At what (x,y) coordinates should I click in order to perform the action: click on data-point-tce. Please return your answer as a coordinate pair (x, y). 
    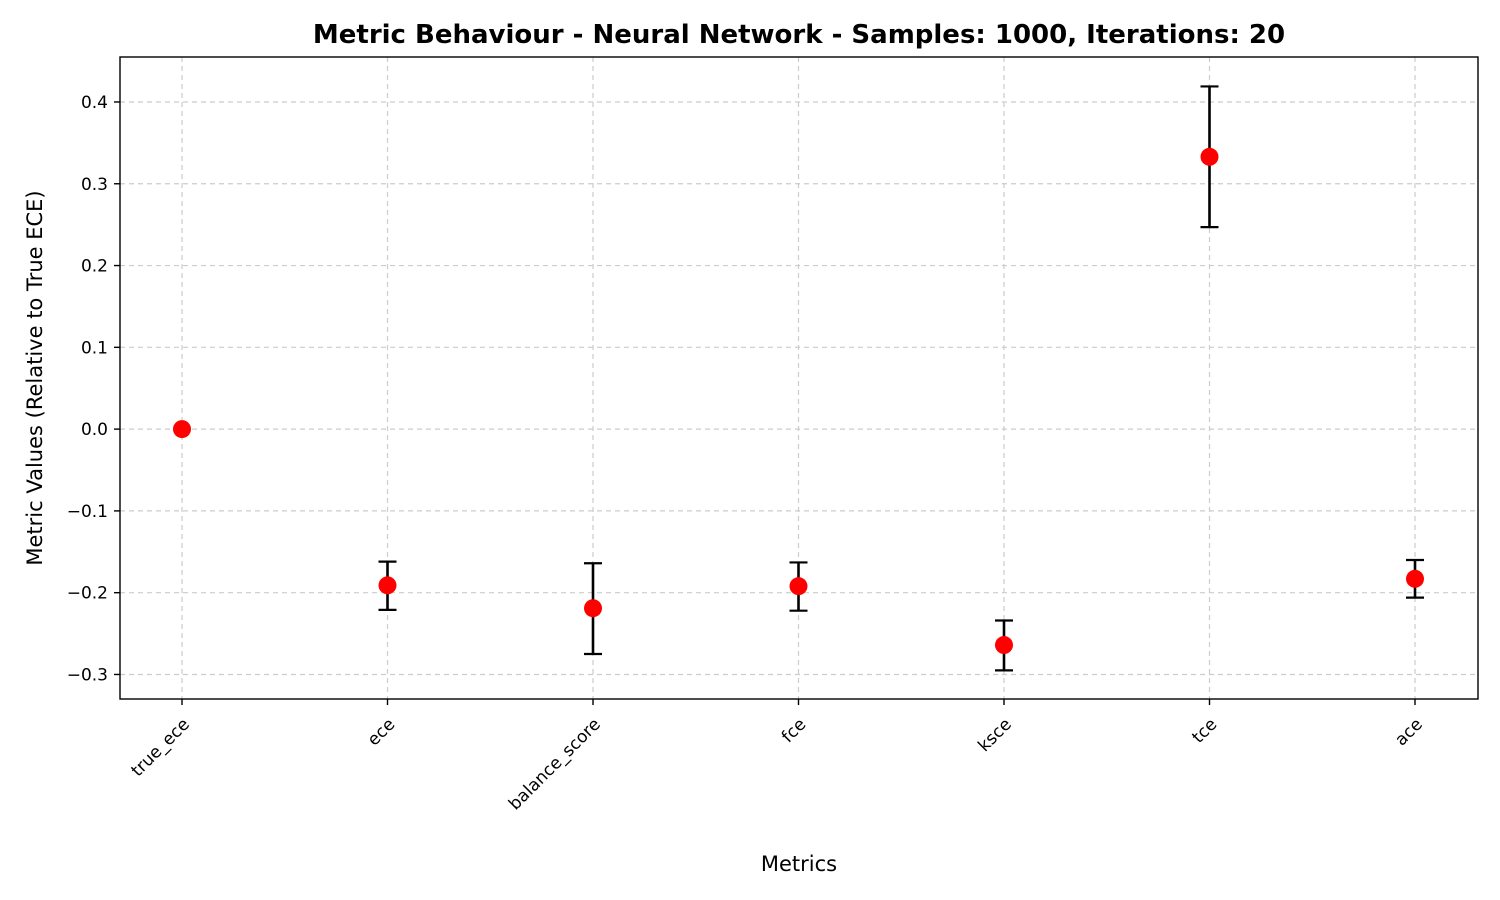
    Looking at the image, I should click on (1209, 156).